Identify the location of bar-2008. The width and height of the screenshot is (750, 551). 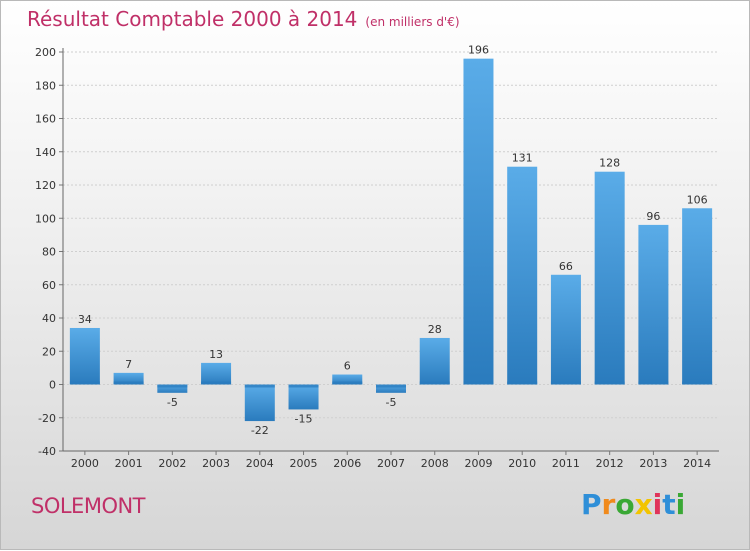
(434, 361).